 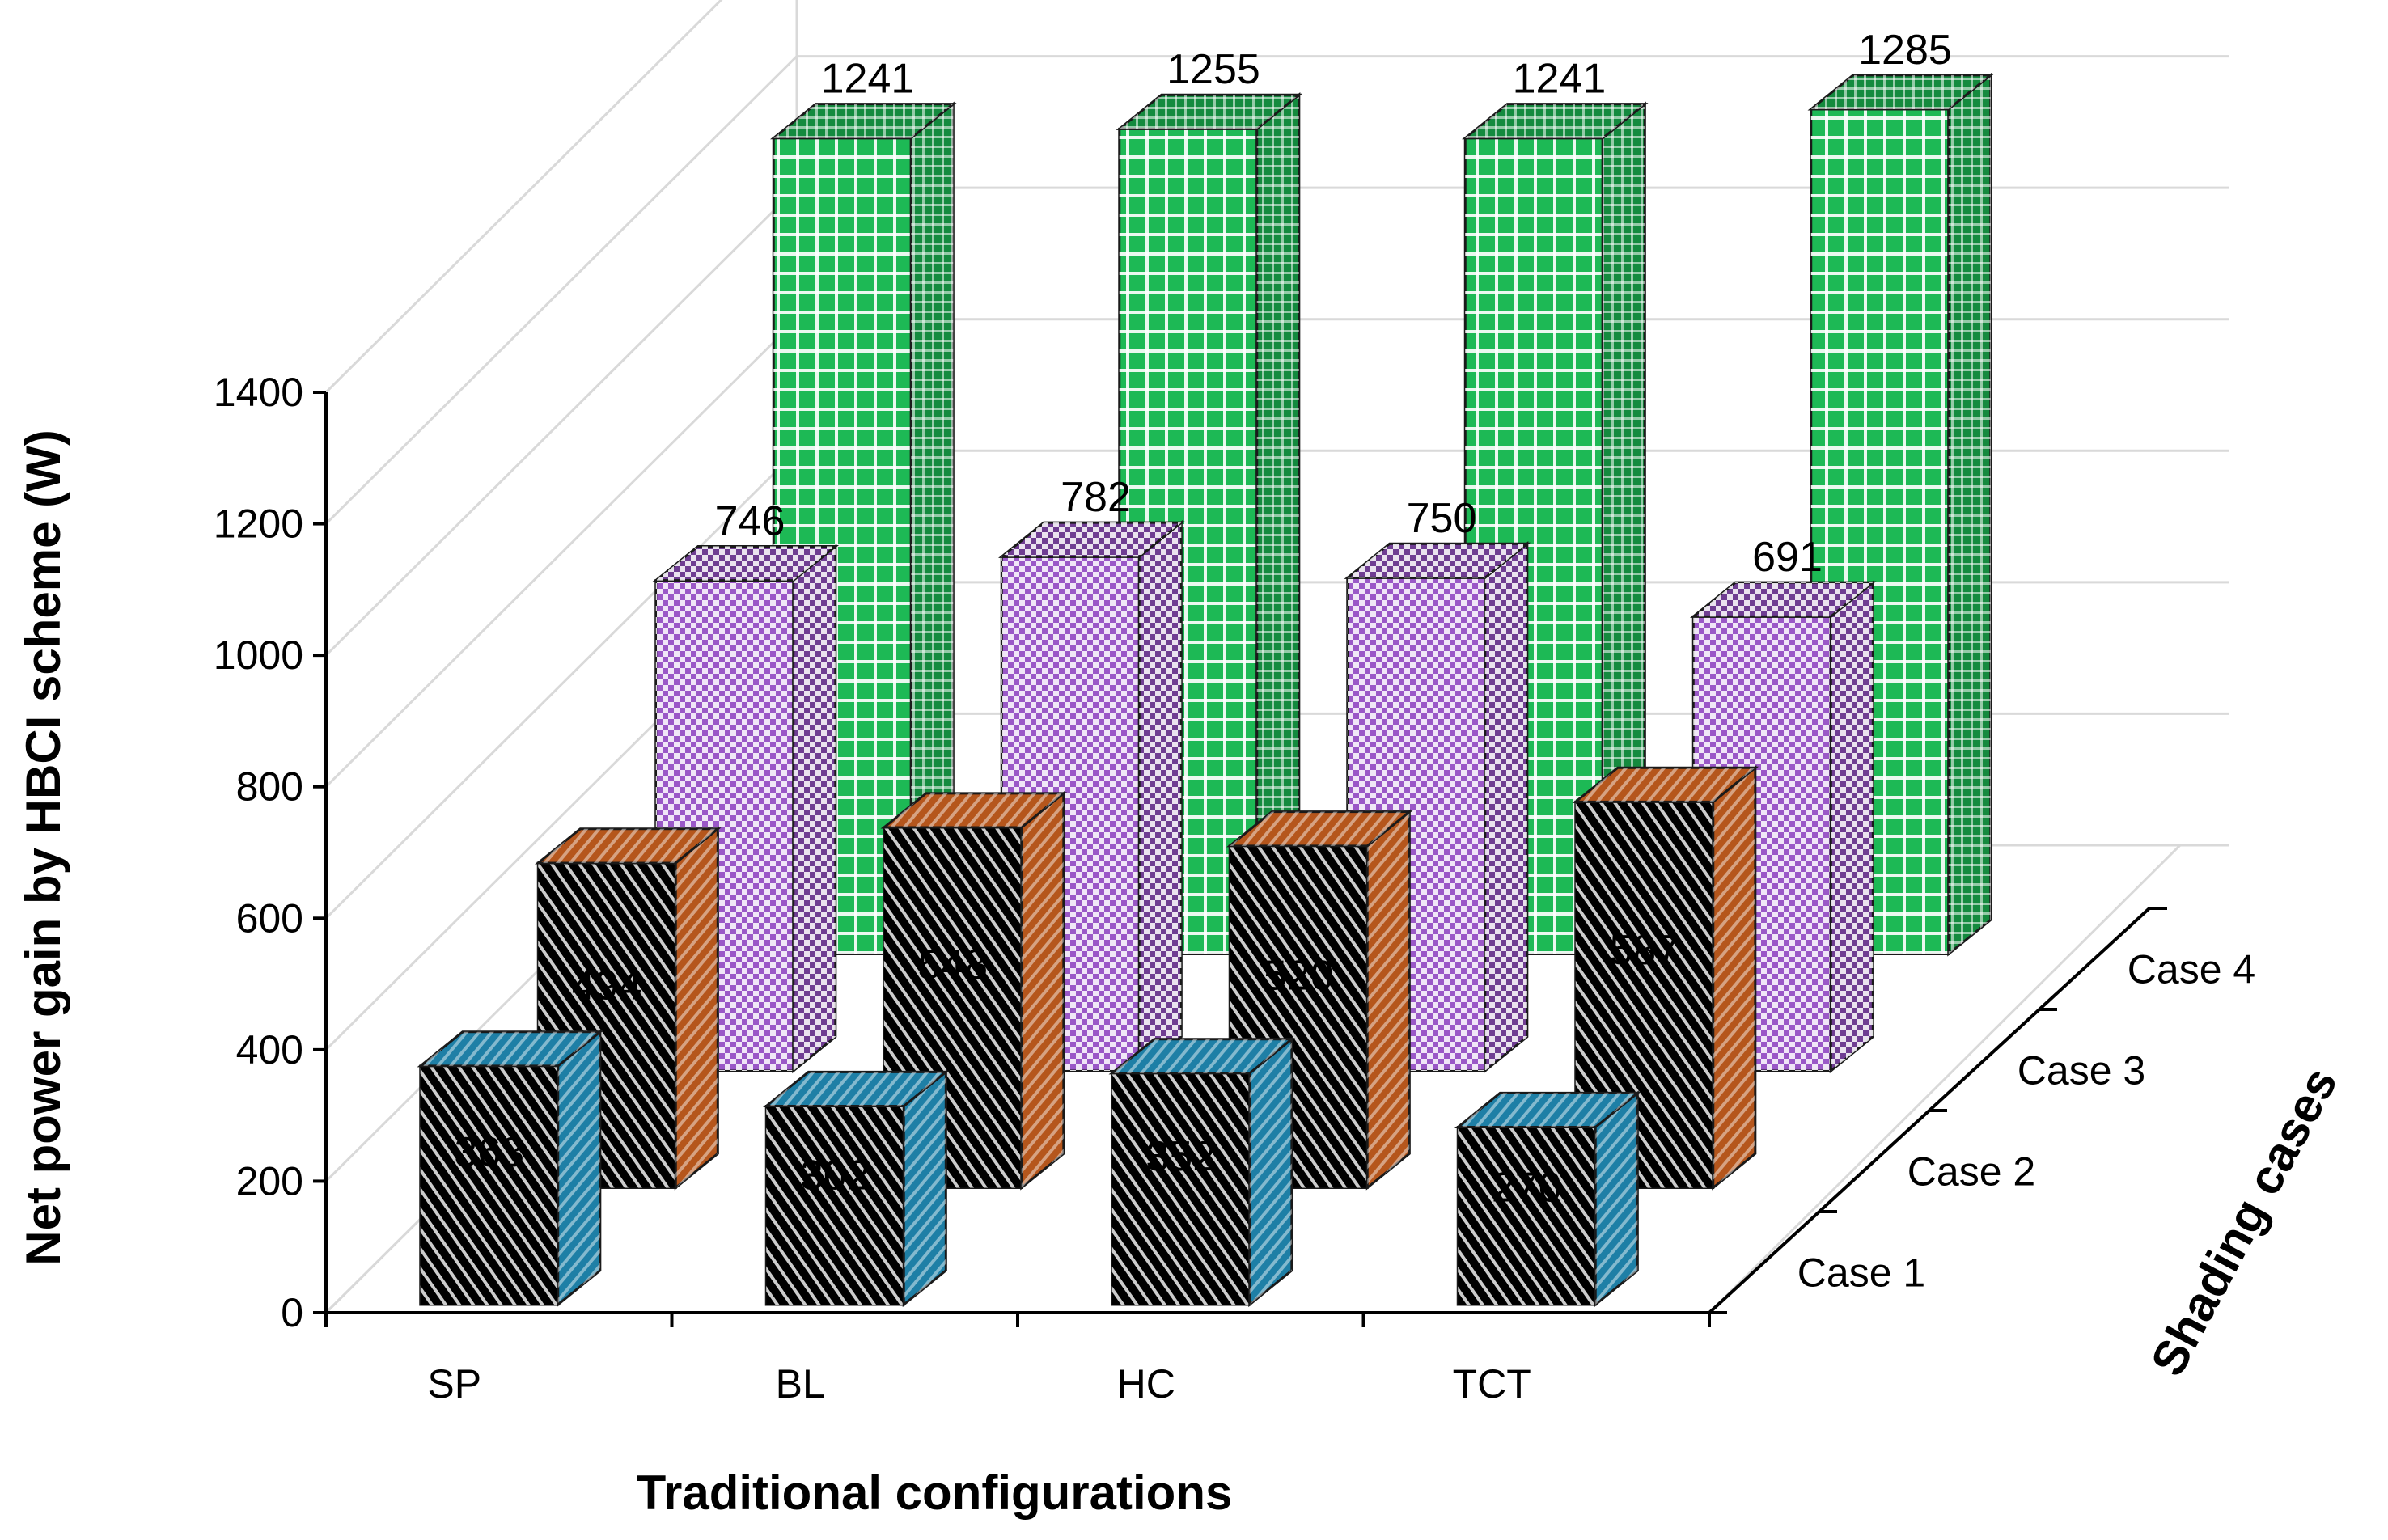 What do you see at coordinates (1665, 978) in the screenshot?
I see `bar: 587` at bounding box center [1665, 978].